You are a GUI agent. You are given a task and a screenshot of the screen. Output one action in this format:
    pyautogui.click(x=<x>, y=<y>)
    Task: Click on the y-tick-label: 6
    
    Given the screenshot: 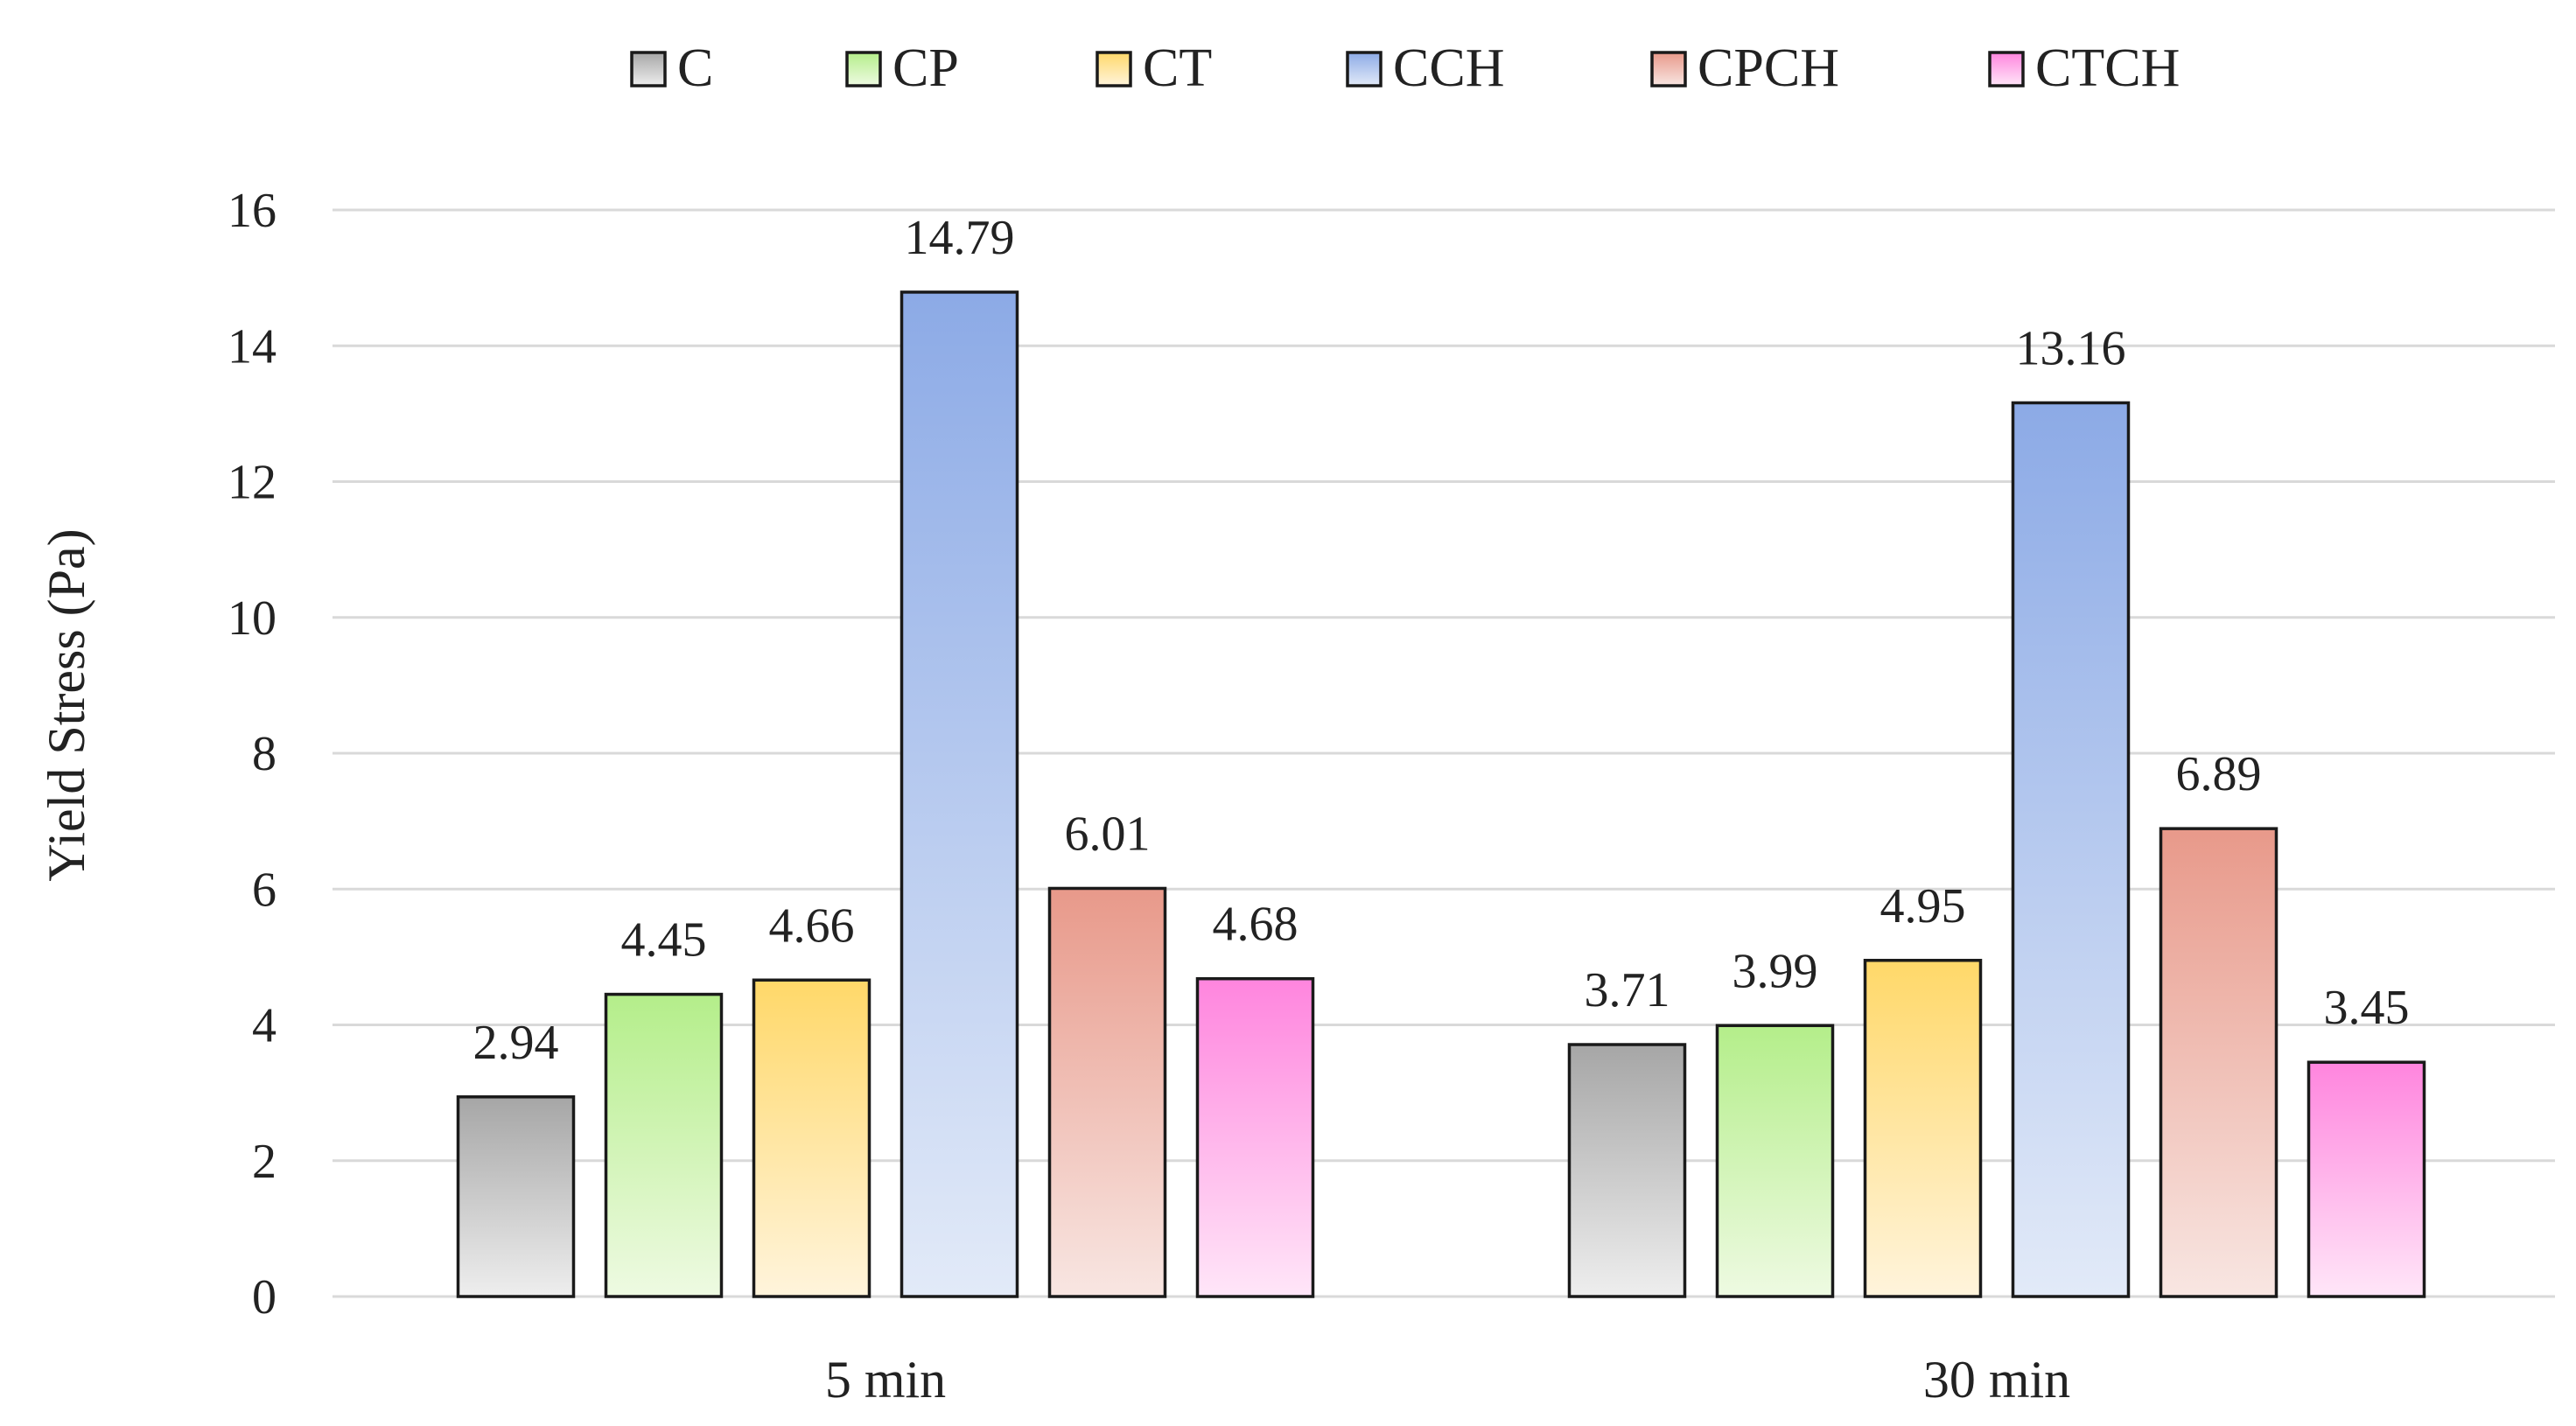 What is the action you would take?
    pyautogui.click(x=264, y=890)
    